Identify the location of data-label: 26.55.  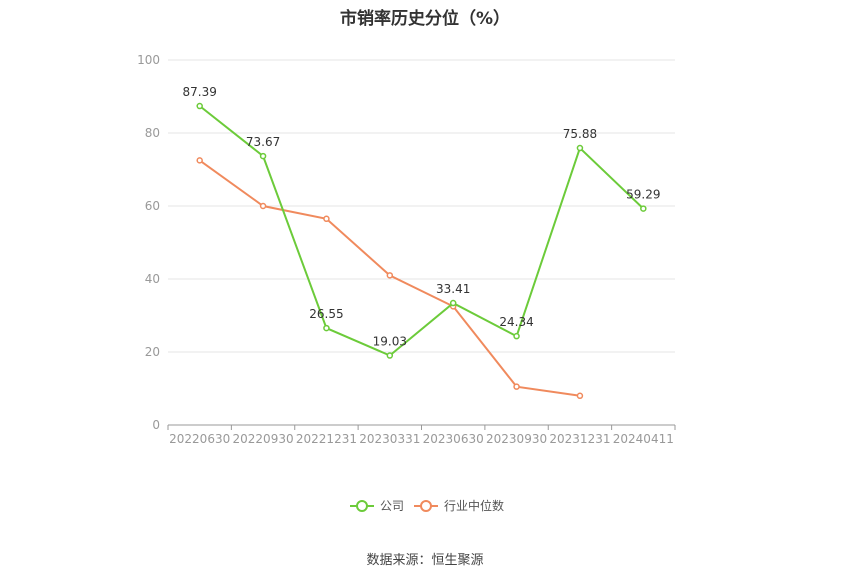
(326, 314).